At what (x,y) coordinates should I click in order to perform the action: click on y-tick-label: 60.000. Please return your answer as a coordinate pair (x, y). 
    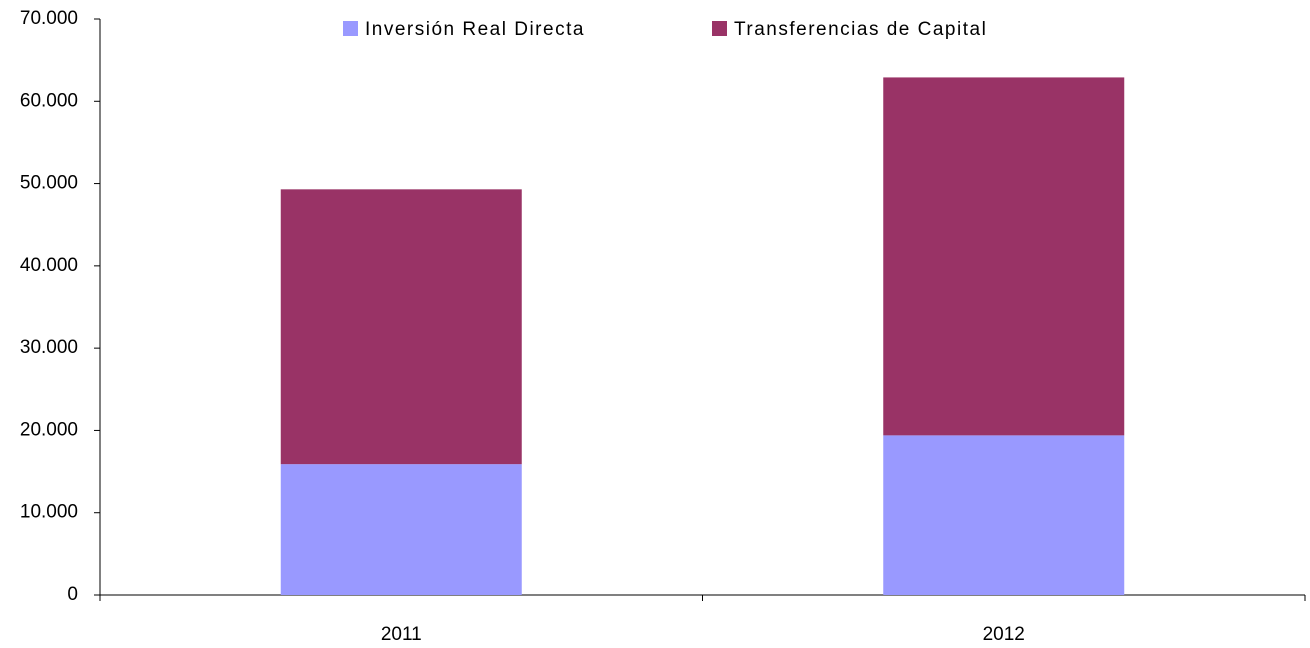
    Looking at the image, I should click on (49, 100).